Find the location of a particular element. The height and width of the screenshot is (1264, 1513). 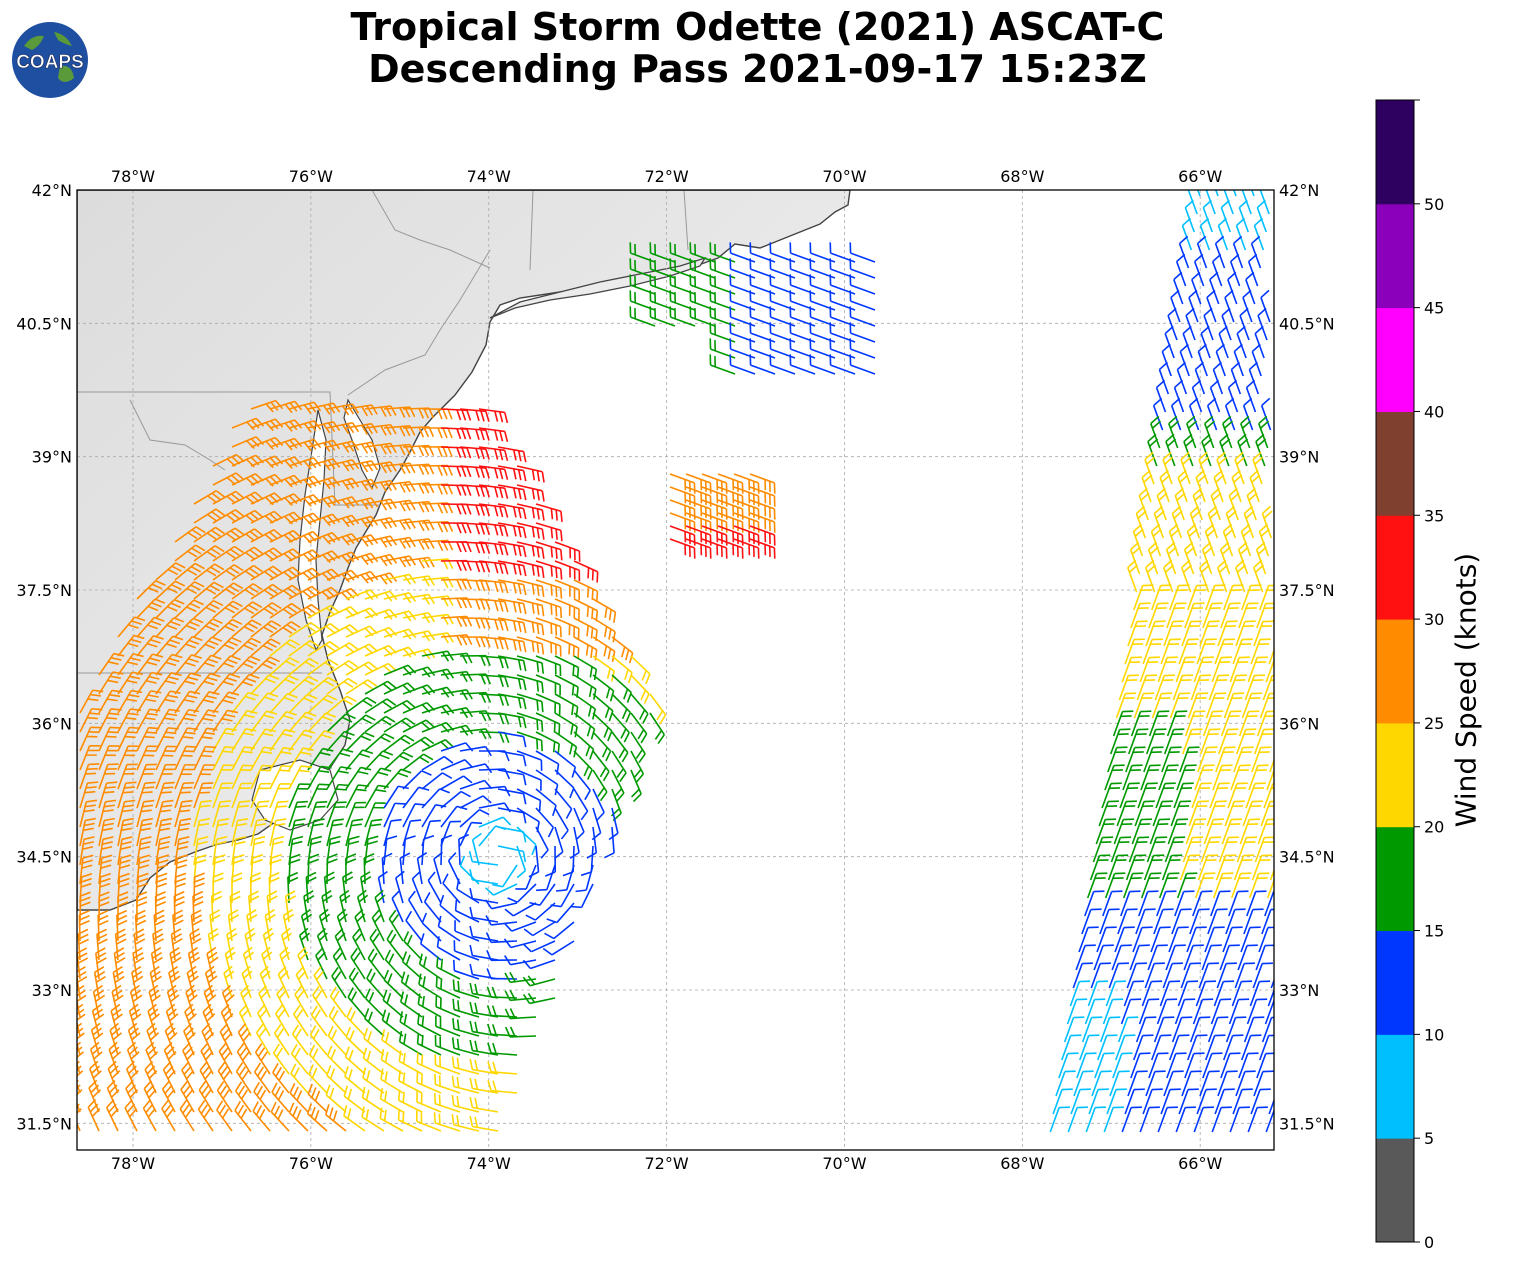

colorbar-tick-label: 25 is located at coordinates (1434, 723).